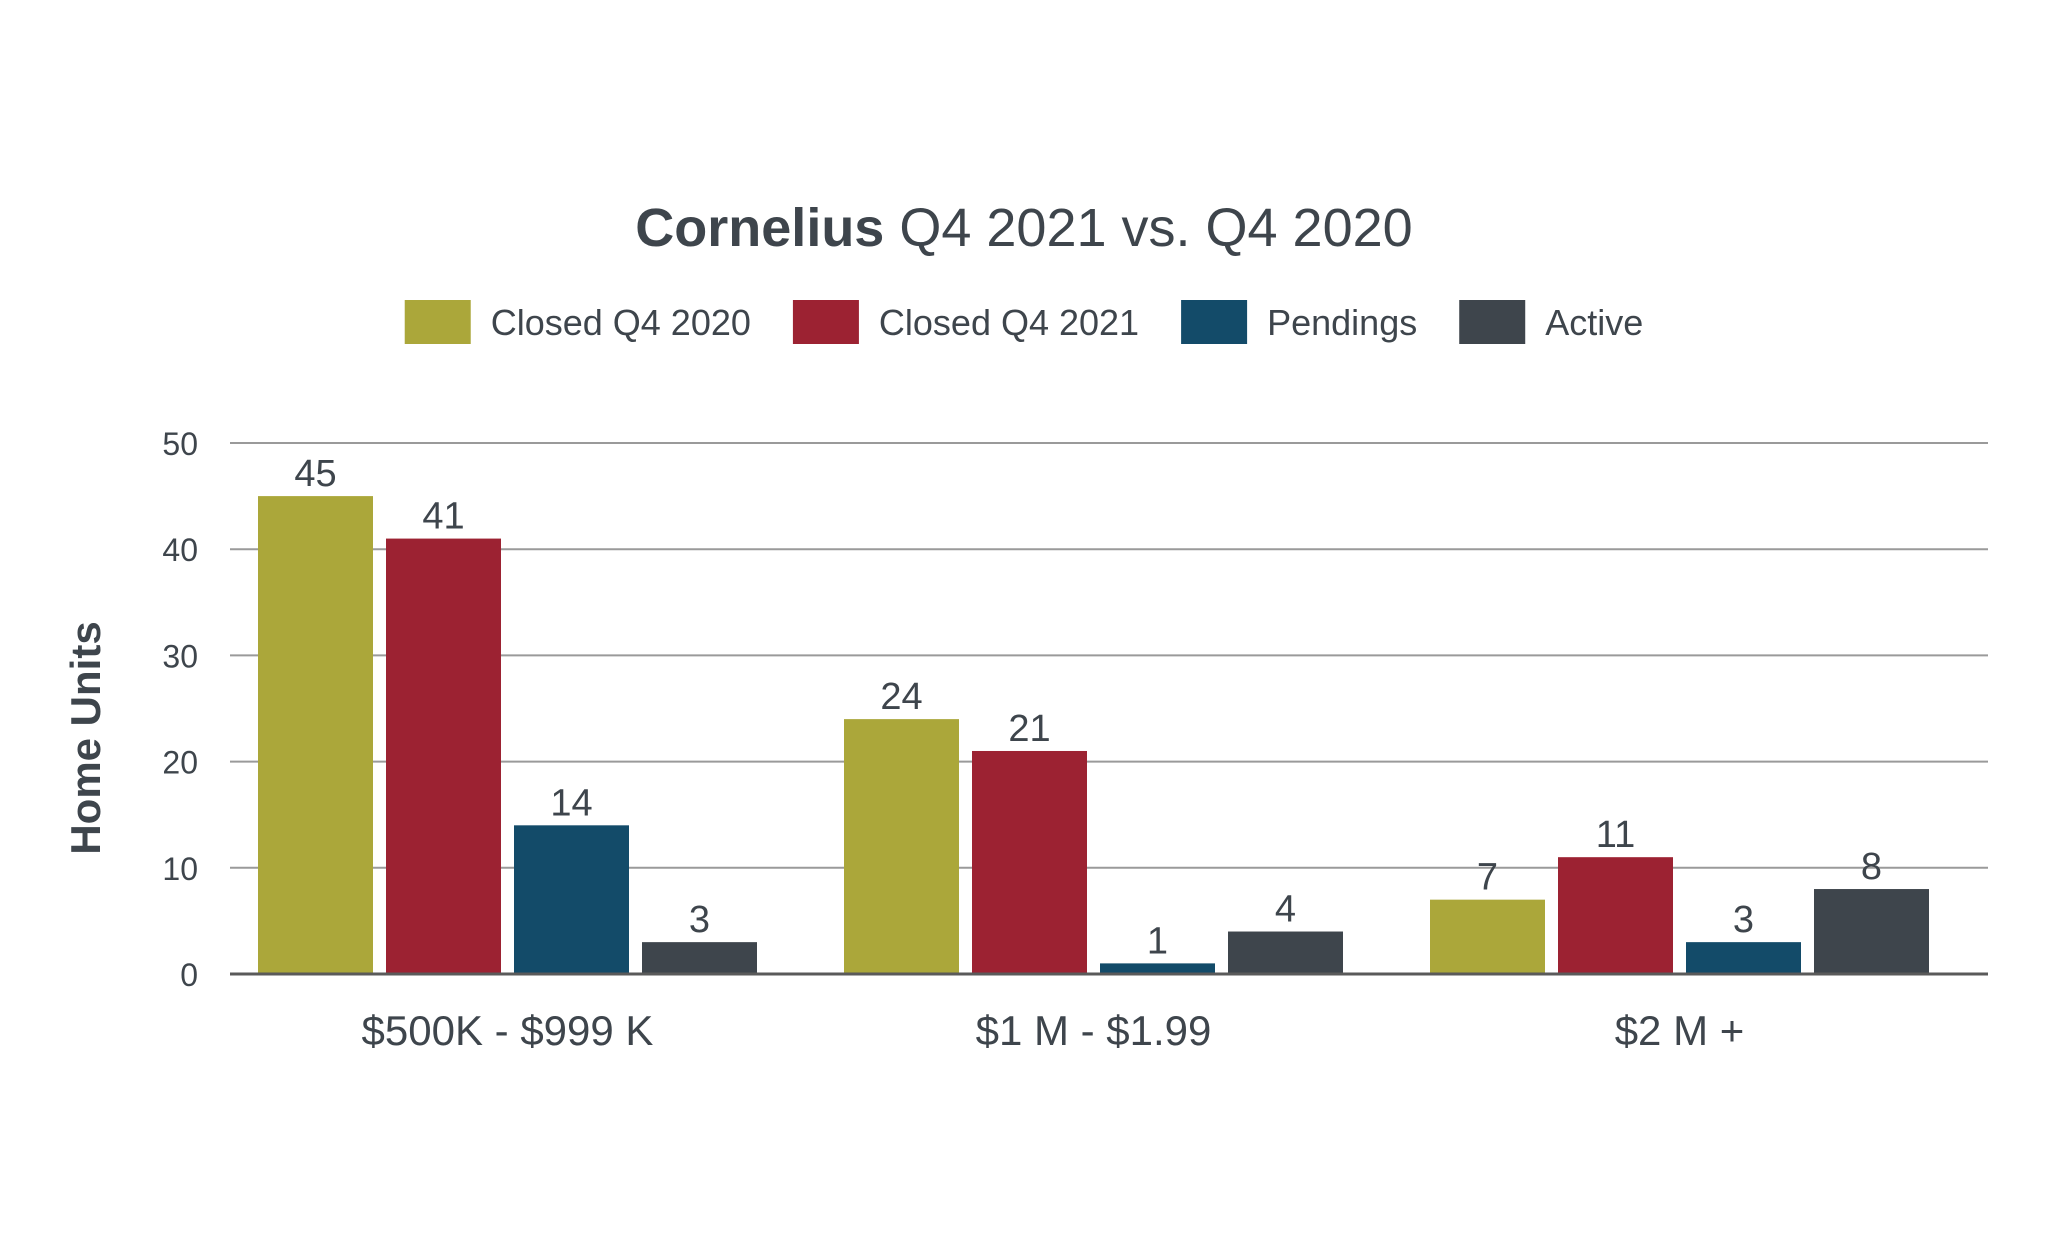 Image resolution: width=2048 pixels, height=1253 pixels. Describe the element at coordinates (180, 709) in the screenshot. I see `y-axis: 0 10 20 30 40 50` at that location.